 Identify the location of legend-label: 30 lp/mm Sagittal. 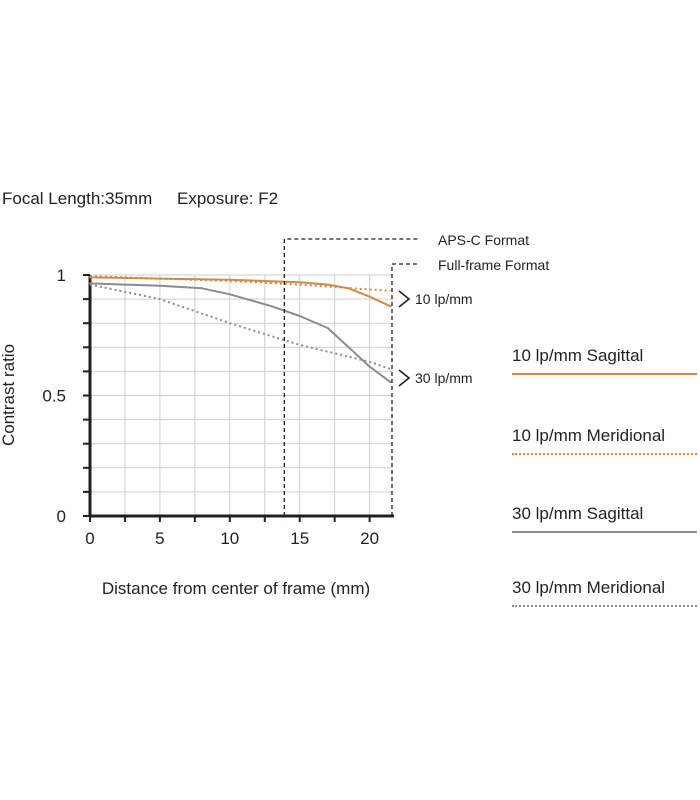
(578, 513).